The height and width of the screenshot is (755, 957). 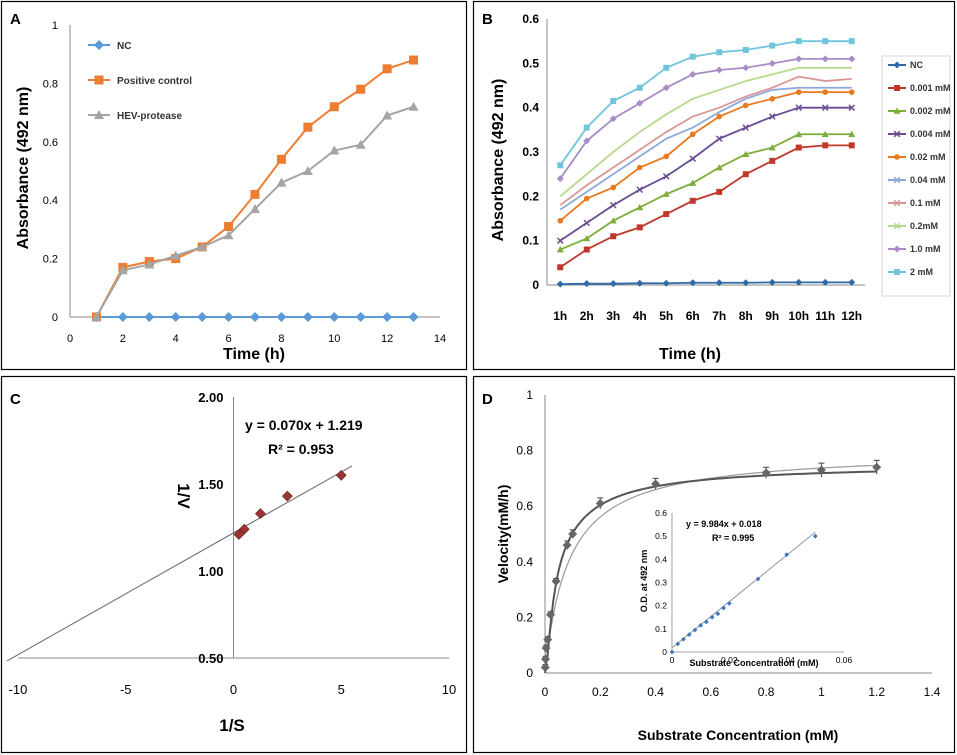 What do you see at coordinates (524, 506) in the screenshot?
I see `panel-d-y-tick-label: 0.6` at bounding box center [524, 506].